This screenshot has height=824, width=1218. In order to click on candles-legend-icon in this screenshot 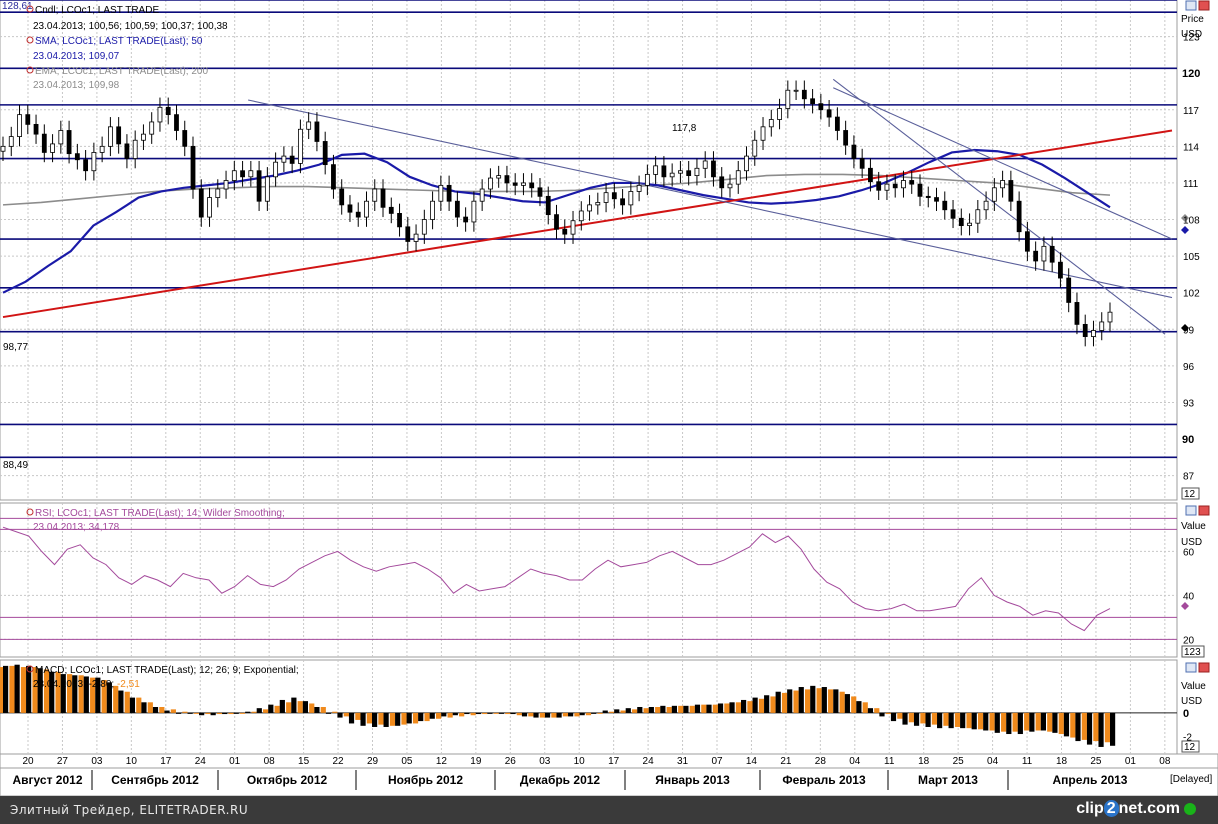, I will do `click(30, 9)`.